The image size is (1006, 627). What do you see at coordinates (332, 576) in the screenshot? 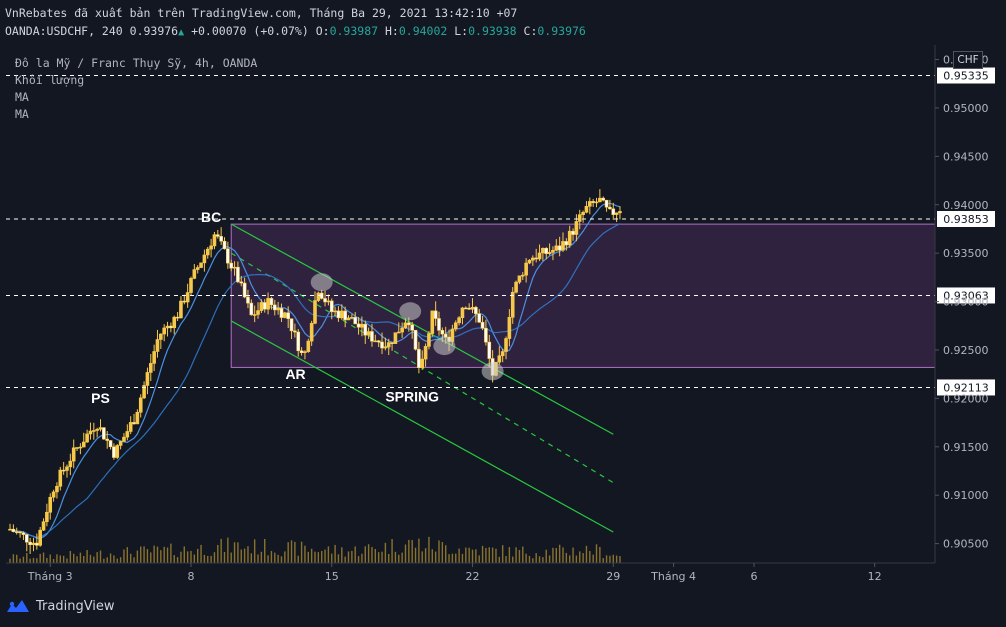
I see `x-tick-label: 15` at bounding box center [332, 576].